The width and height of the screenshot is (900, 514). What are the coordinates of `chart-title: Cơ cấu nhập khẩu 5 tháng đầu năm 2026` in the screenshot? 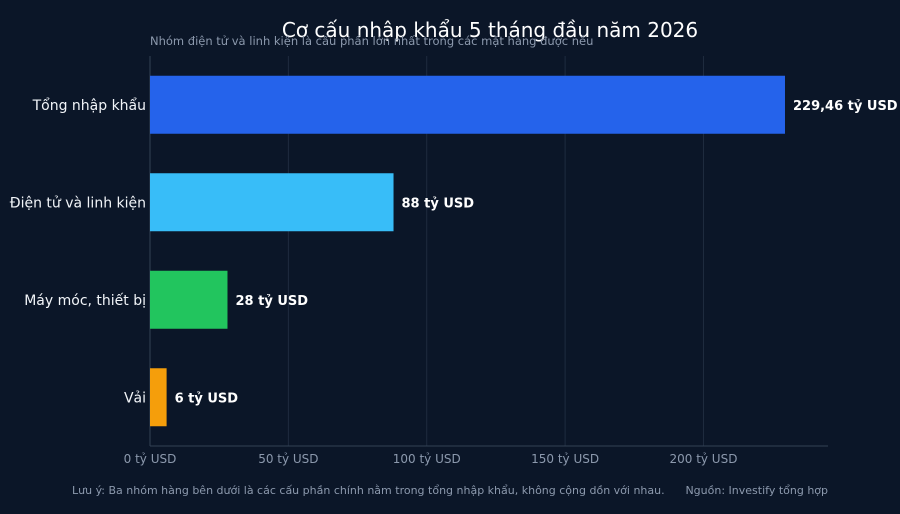 It's located at (490, 30).